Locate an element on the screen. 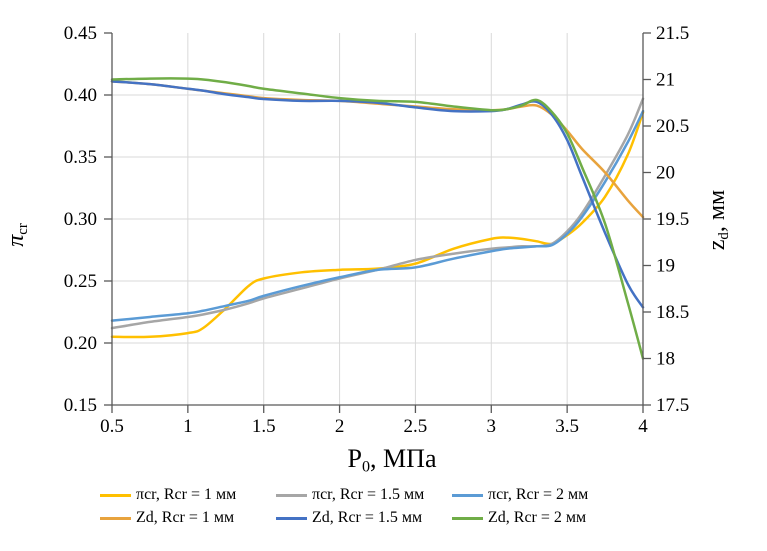  y-axis-right-title: zd, мм is located at coordinates (719, 220).